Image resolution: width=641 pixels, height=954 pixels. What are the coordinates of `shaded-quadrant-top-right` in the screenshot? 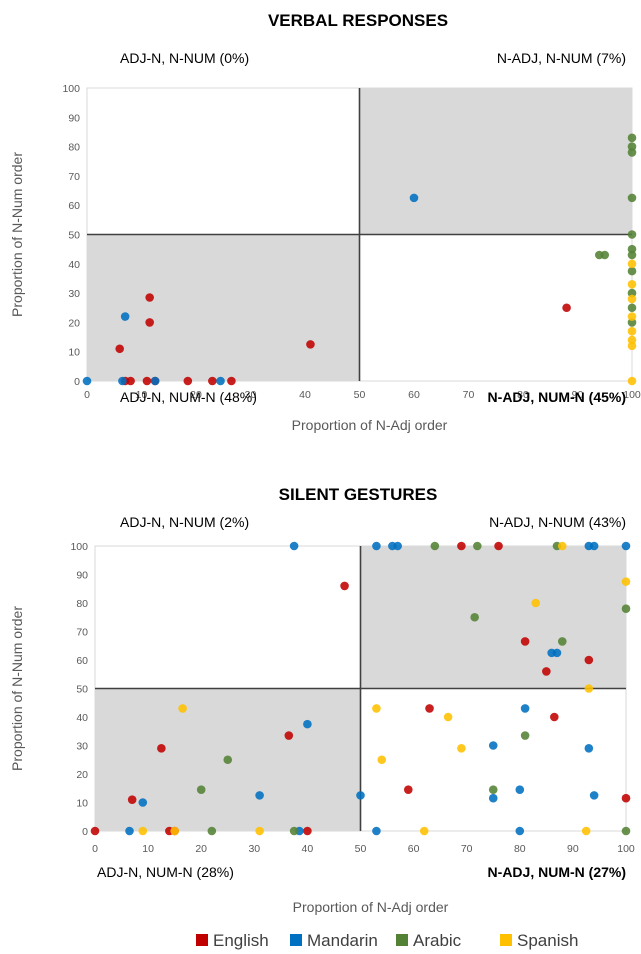 It's located at (493, 617).